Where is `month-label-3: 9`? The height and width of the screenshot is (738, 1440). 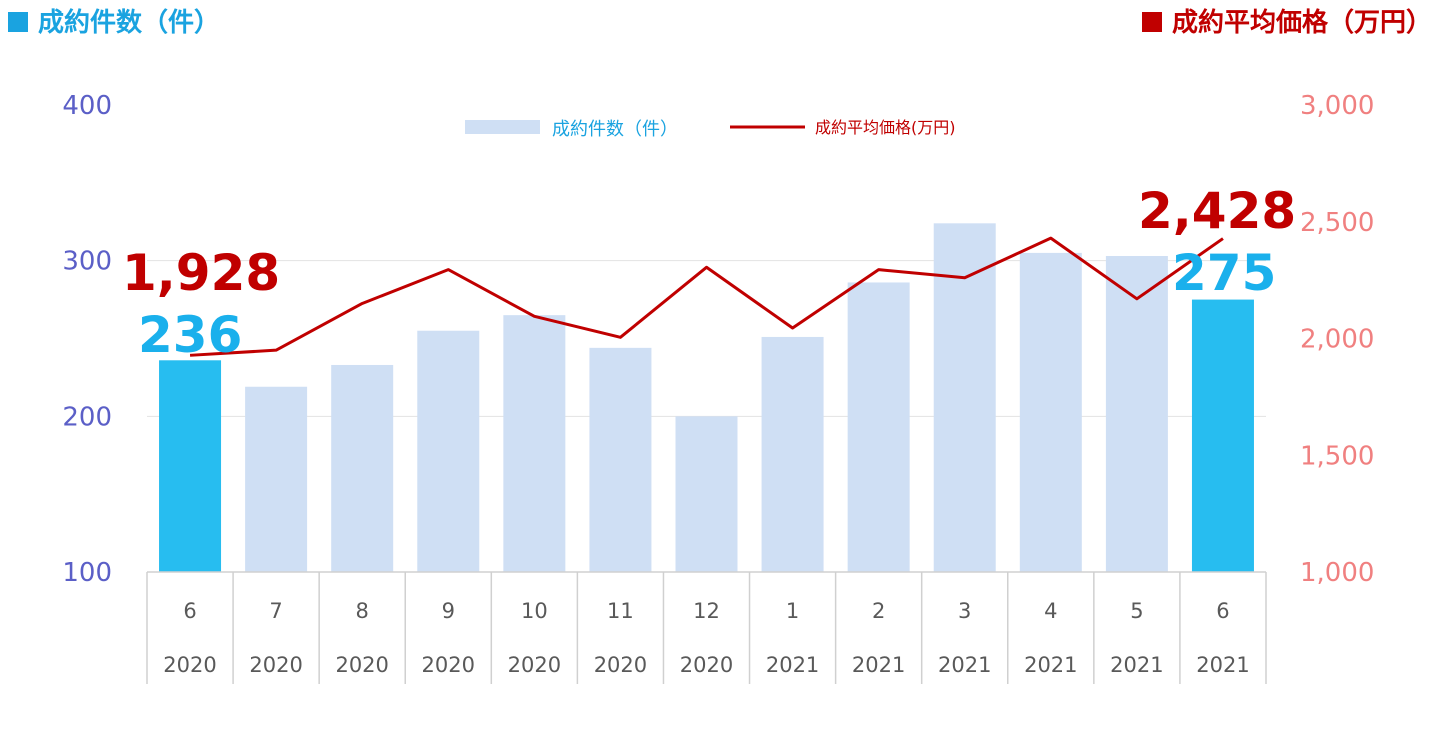
month-label-3: 9 is located at coordinates (448, 611).